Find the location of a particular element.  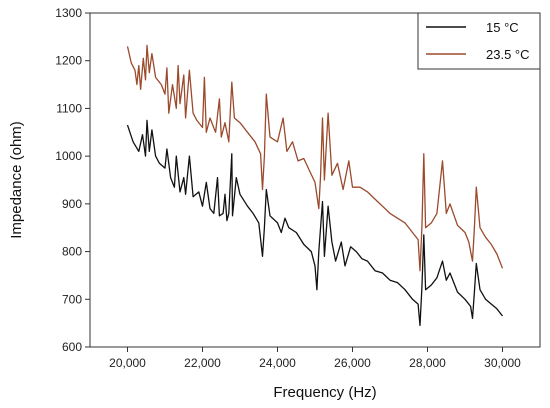

x-axis-label: Frequency (Hz) is located at coordinates (324, 392).